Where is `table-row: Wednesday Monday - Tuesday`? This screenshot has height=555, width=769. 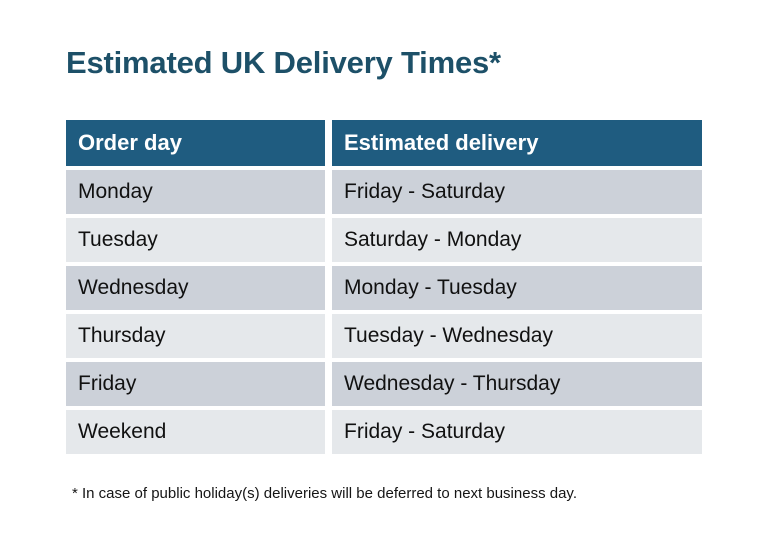 table-row: Wednesday Monday - Tuesday is located at coordinates (384, 288).